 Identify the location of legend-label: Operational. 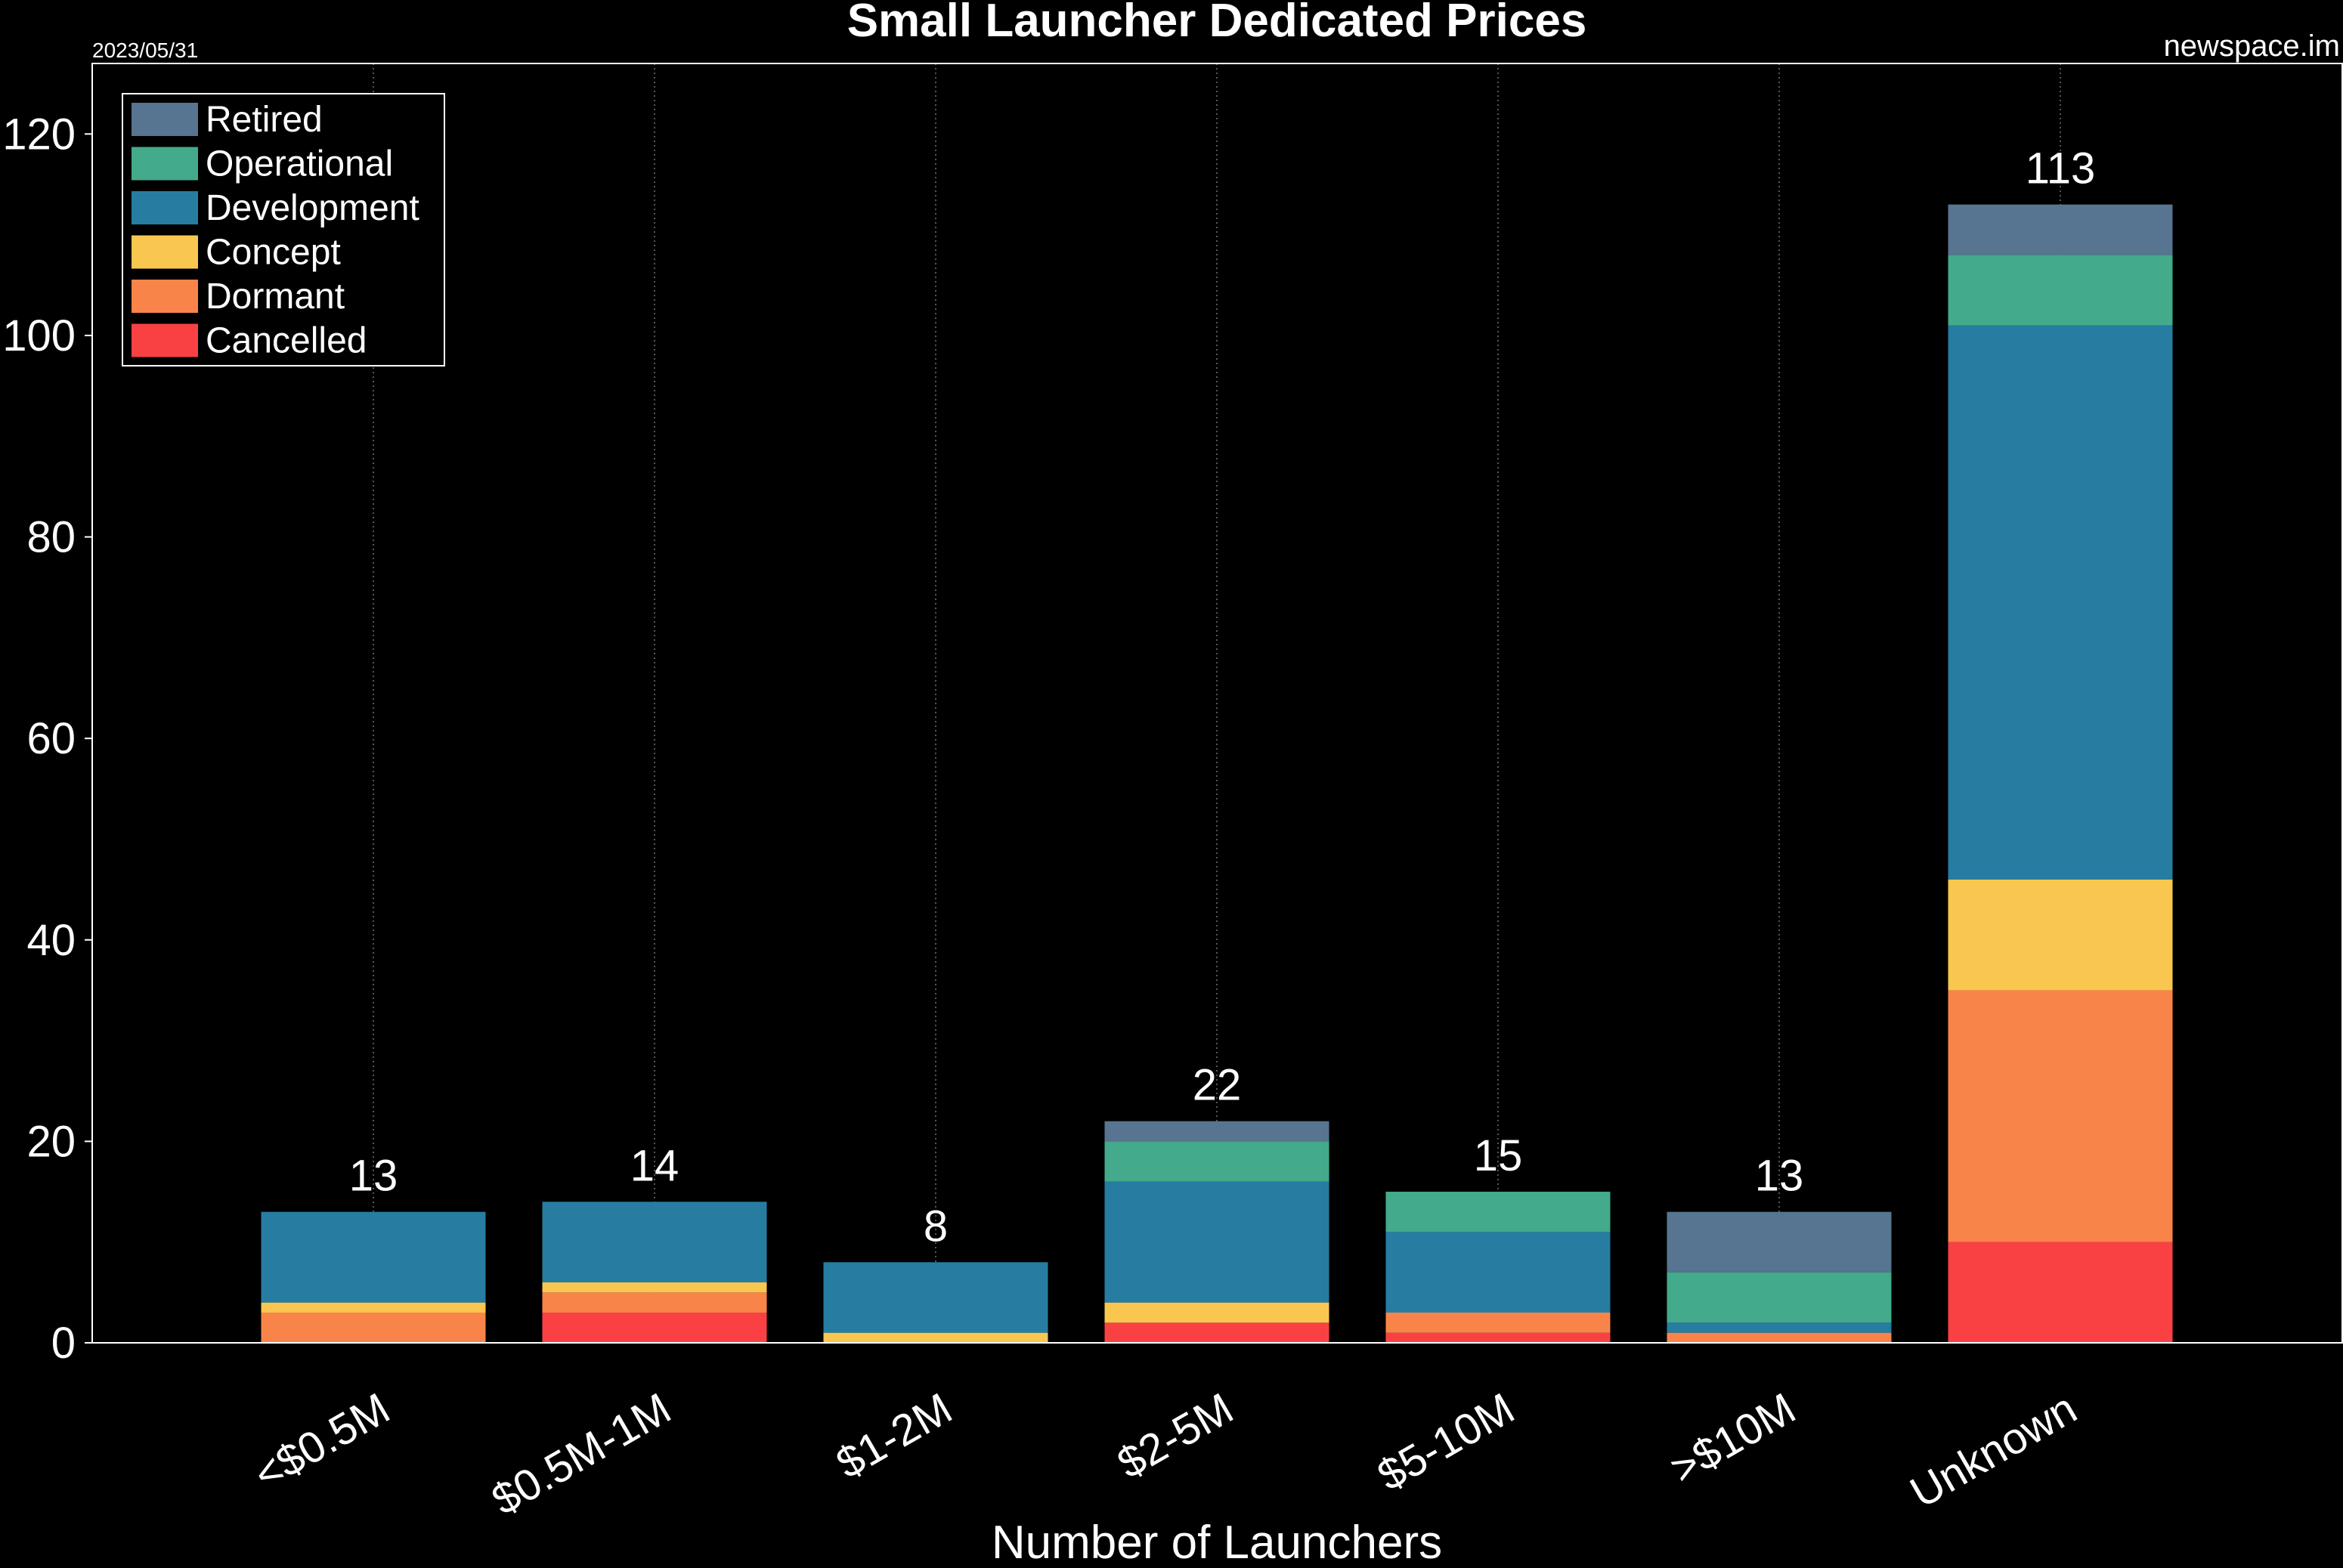
(299, 164).